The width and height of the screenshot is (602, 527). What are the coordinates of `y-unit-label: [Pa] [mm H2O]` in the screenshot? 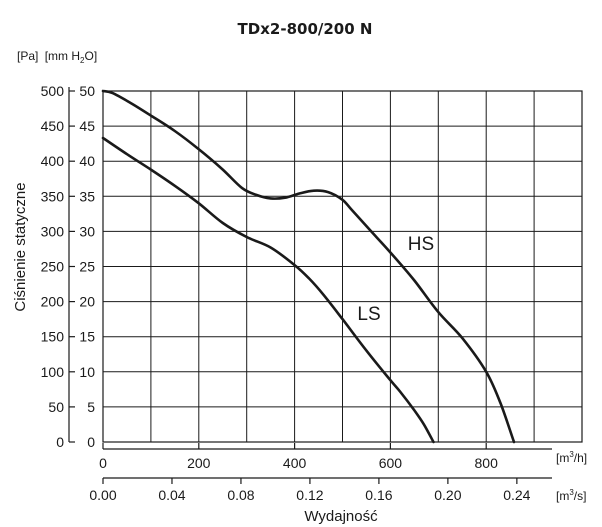 It's located at (57, 57).